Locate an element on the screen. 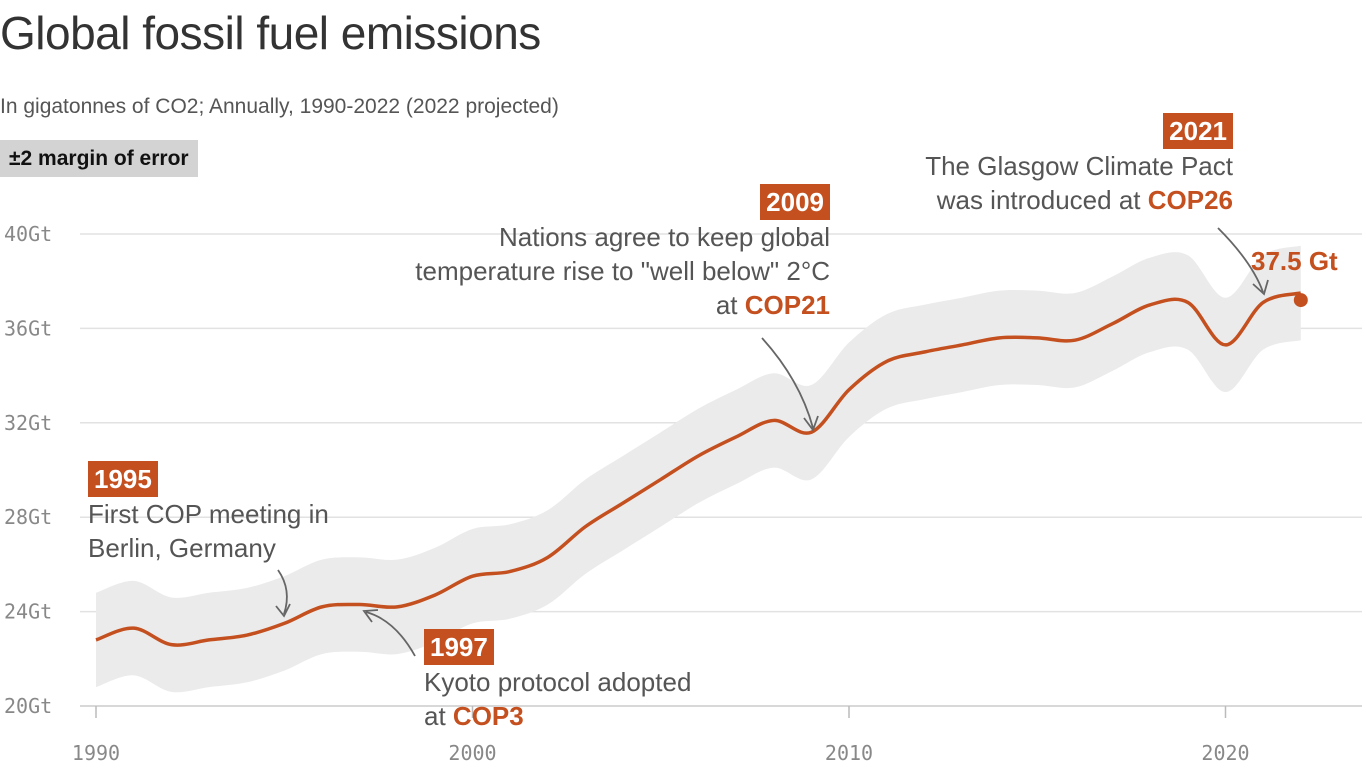  y-tick-label: 40Gt is located at coordinates (28, 234).